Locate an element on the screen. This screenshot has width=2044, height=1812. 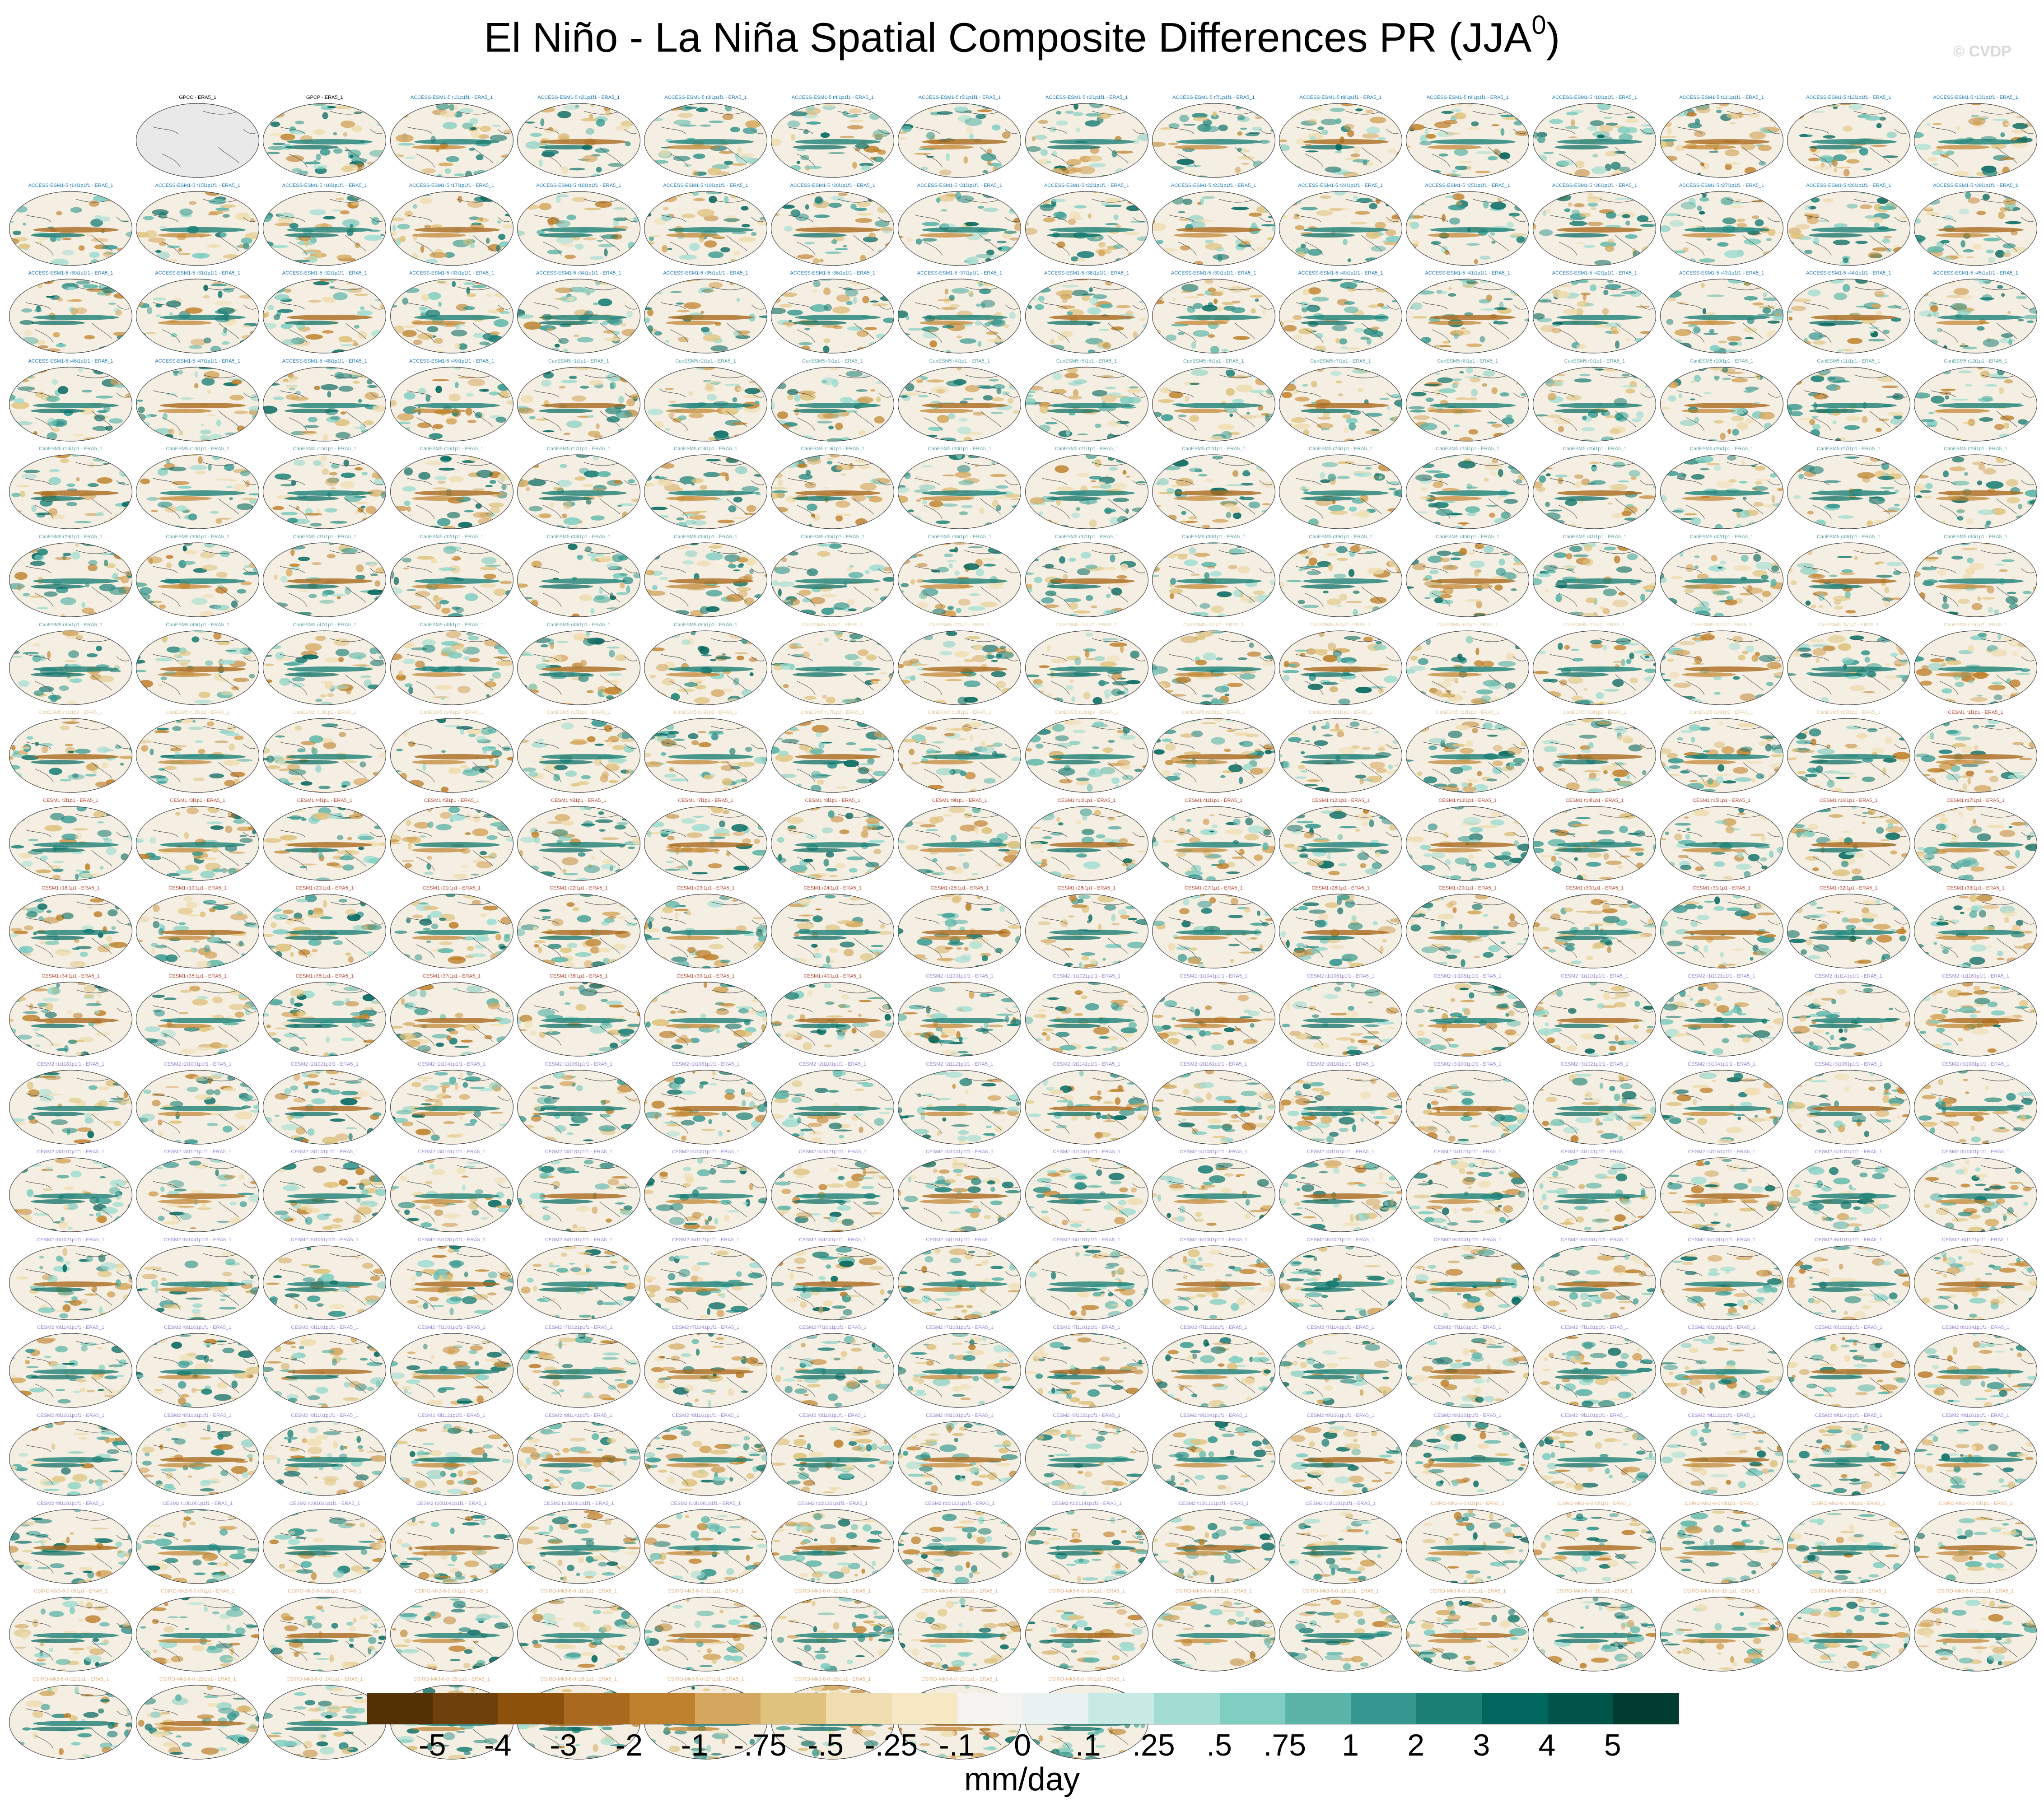
panel-label: CanESM5 r5i1p2 - ERA5_1 is located at coordinates (1340, 625).